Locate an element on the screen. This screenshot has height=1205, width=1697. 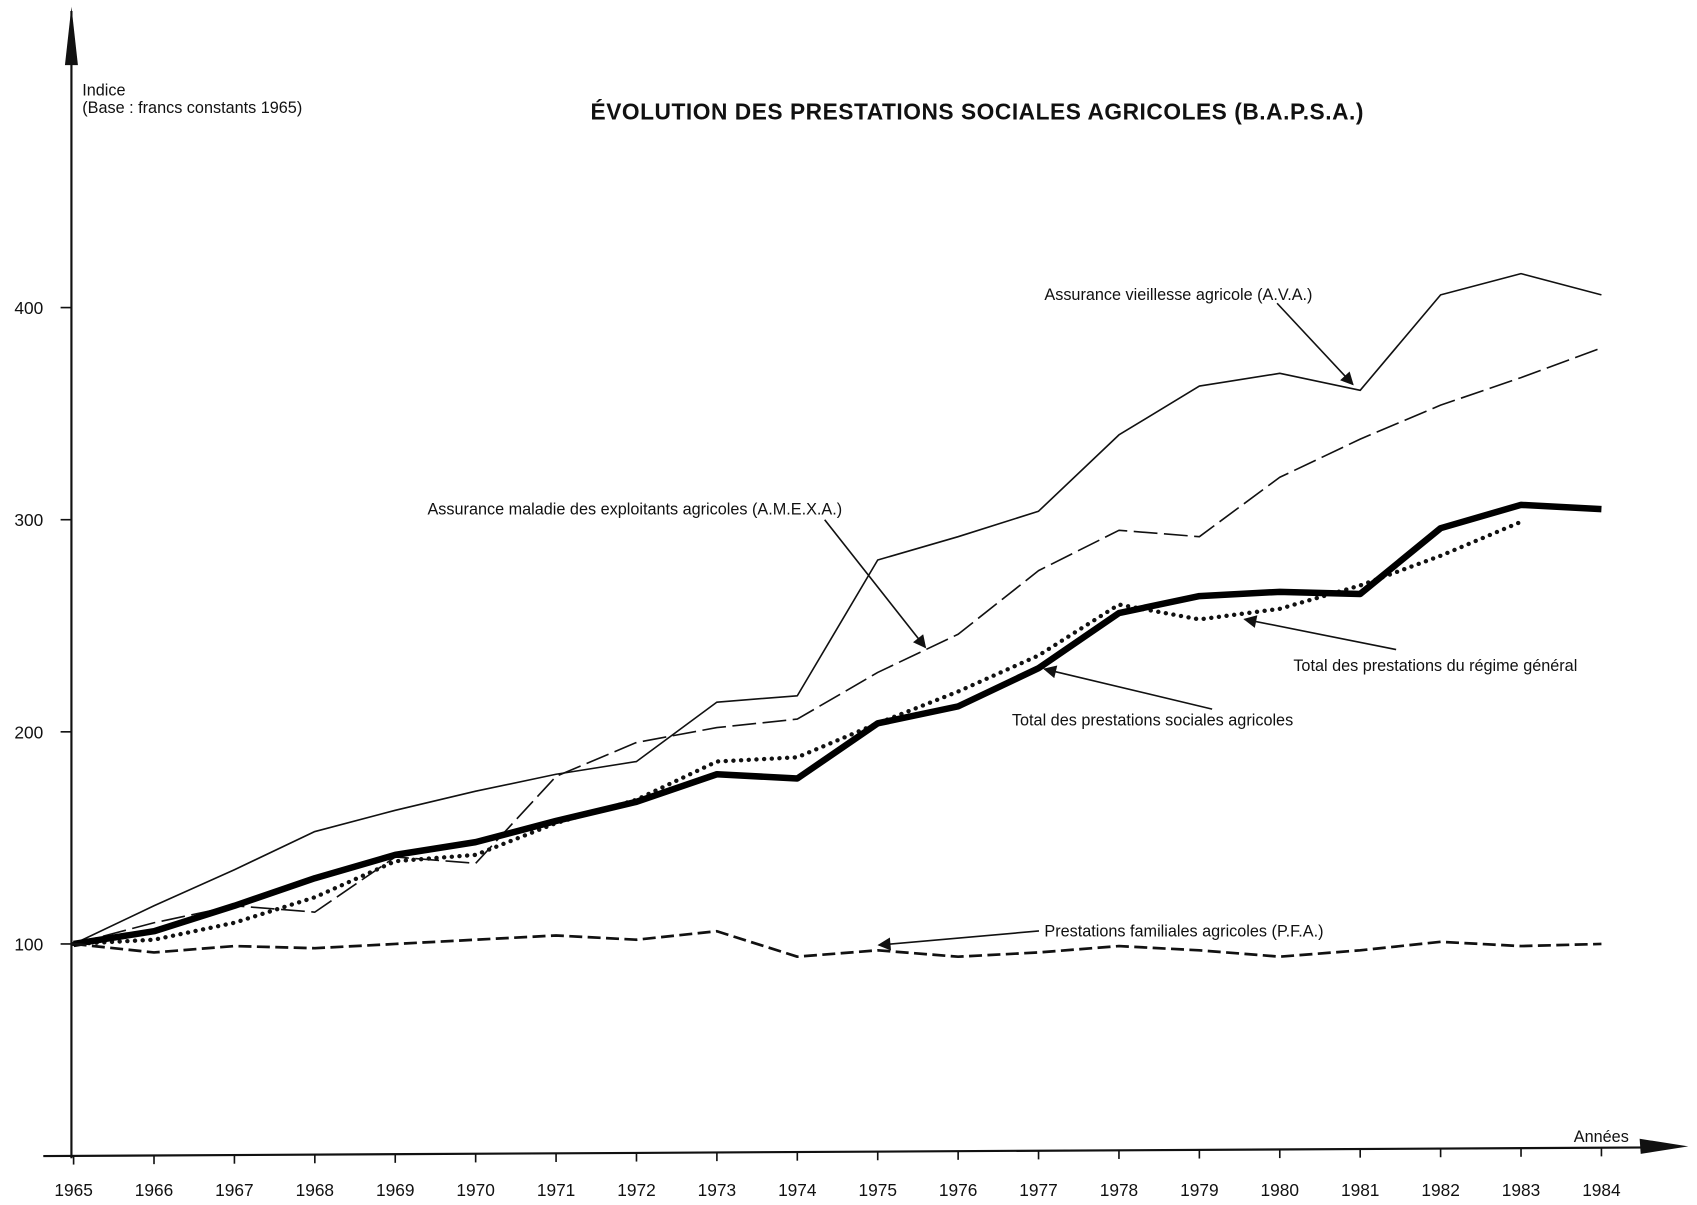
y-tick-label: 200 is located at coordinates (28, 732).